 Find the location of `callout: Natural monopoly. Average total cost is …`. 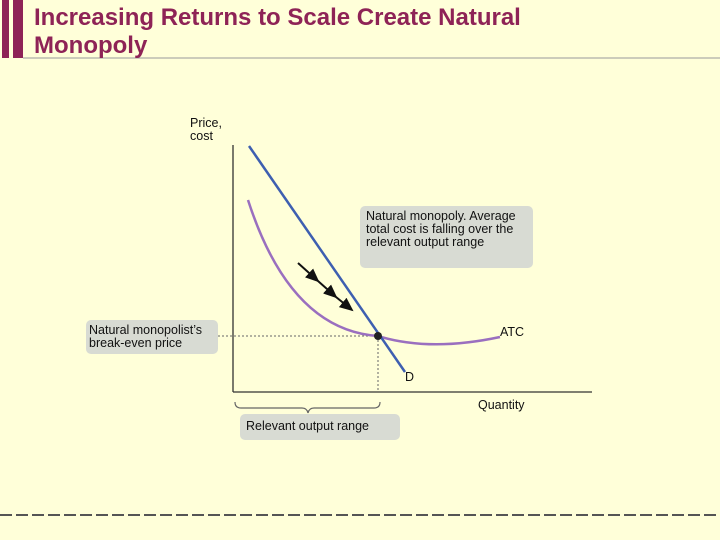

callout: Natural monopoly. Average total cost is … is located at coordinates (446, 237).